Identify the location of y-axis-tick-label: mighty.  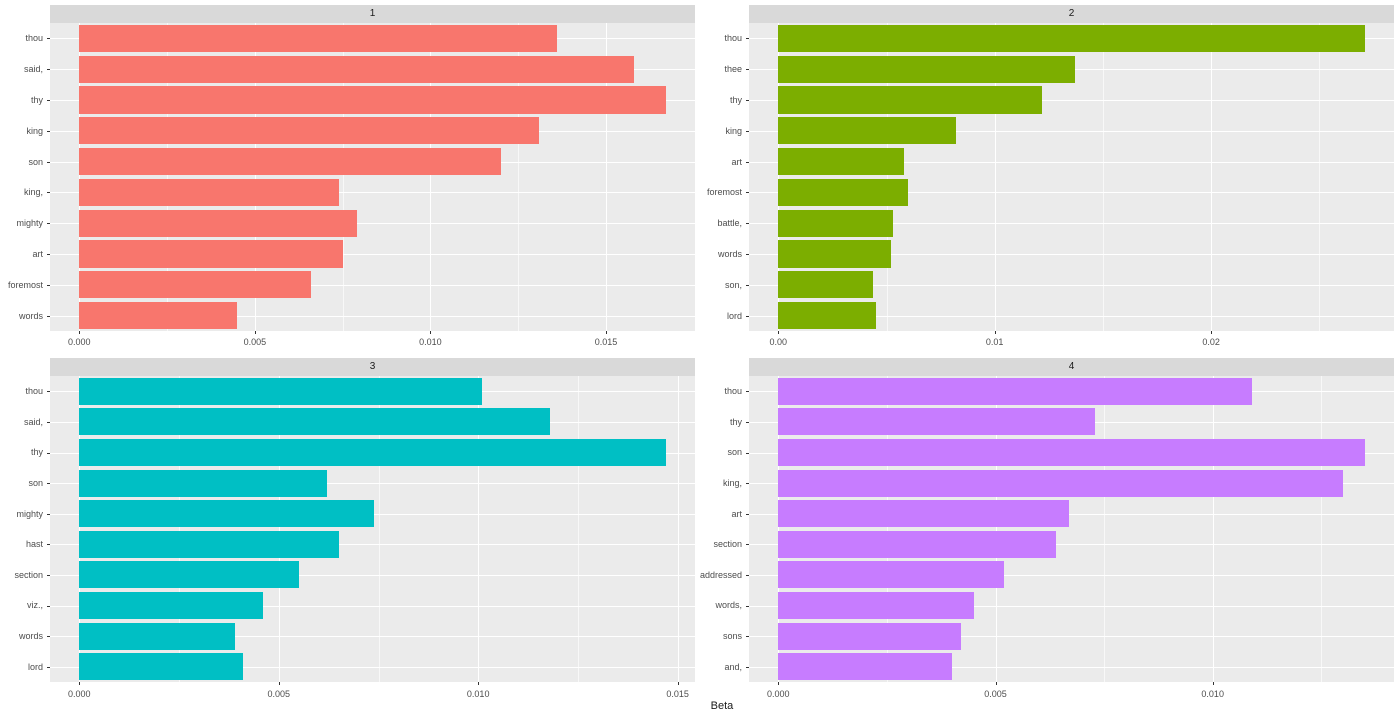
(29, 513).